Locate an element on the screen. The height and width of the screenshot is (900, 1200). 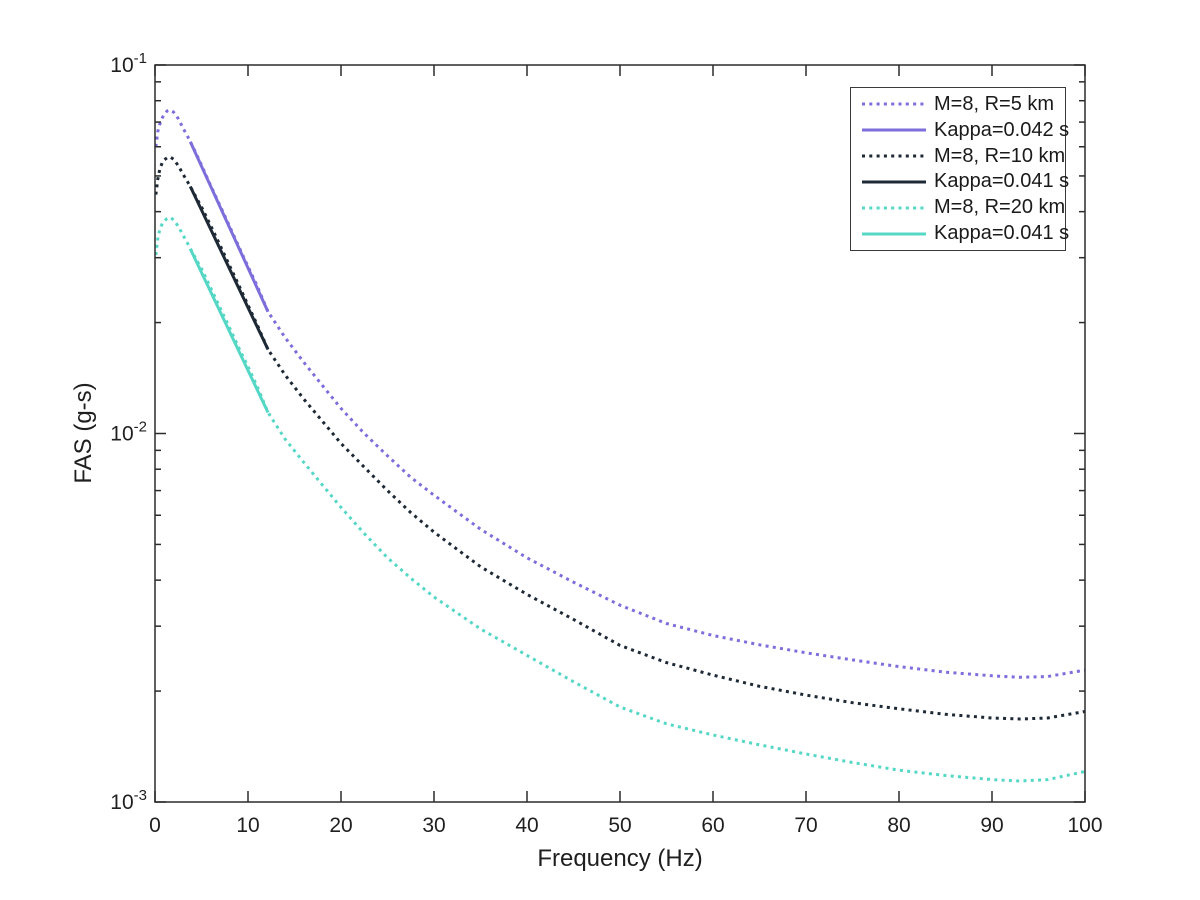
x-tick-label: 60 is located at coordinates (712, 825).